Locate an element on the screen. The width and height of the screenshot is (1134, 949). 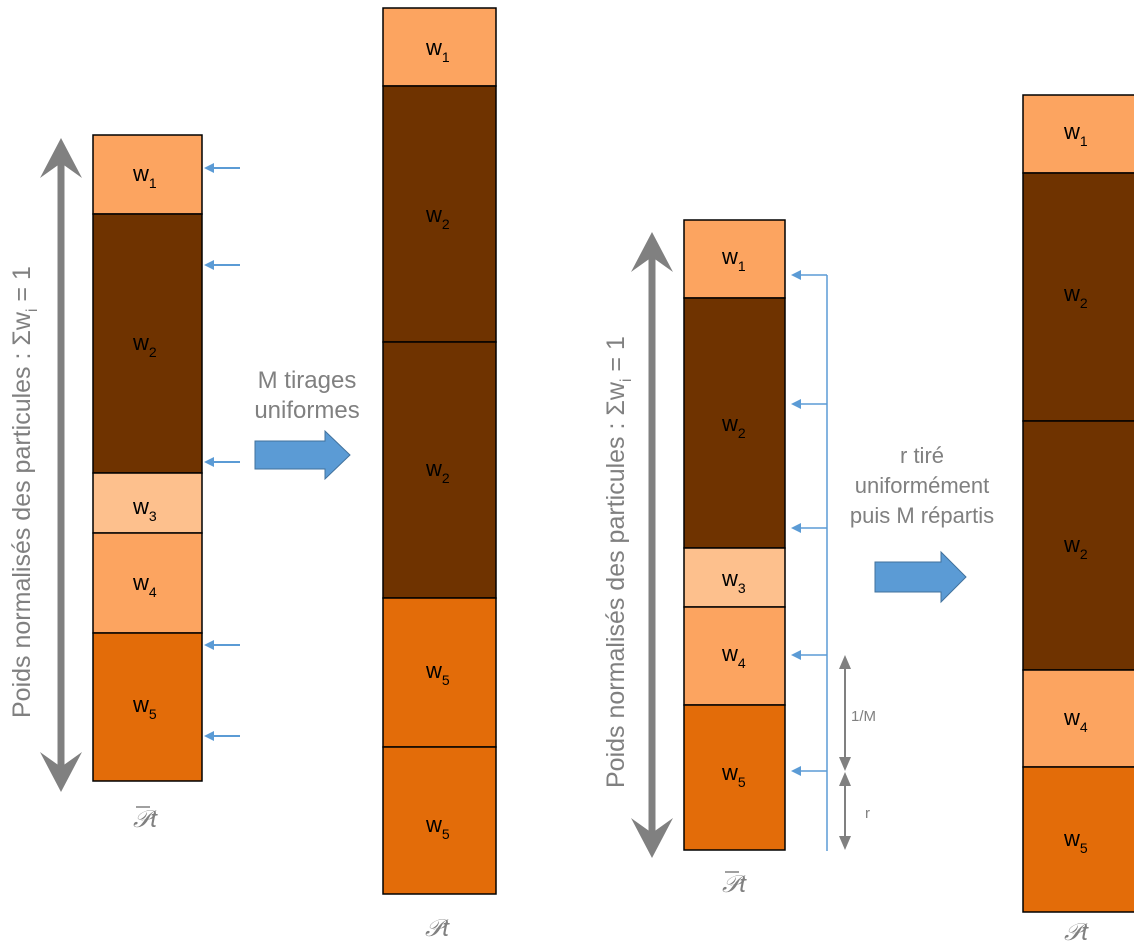
right-result-set-label: 𝒫t is located at coordinates (1076, 932).